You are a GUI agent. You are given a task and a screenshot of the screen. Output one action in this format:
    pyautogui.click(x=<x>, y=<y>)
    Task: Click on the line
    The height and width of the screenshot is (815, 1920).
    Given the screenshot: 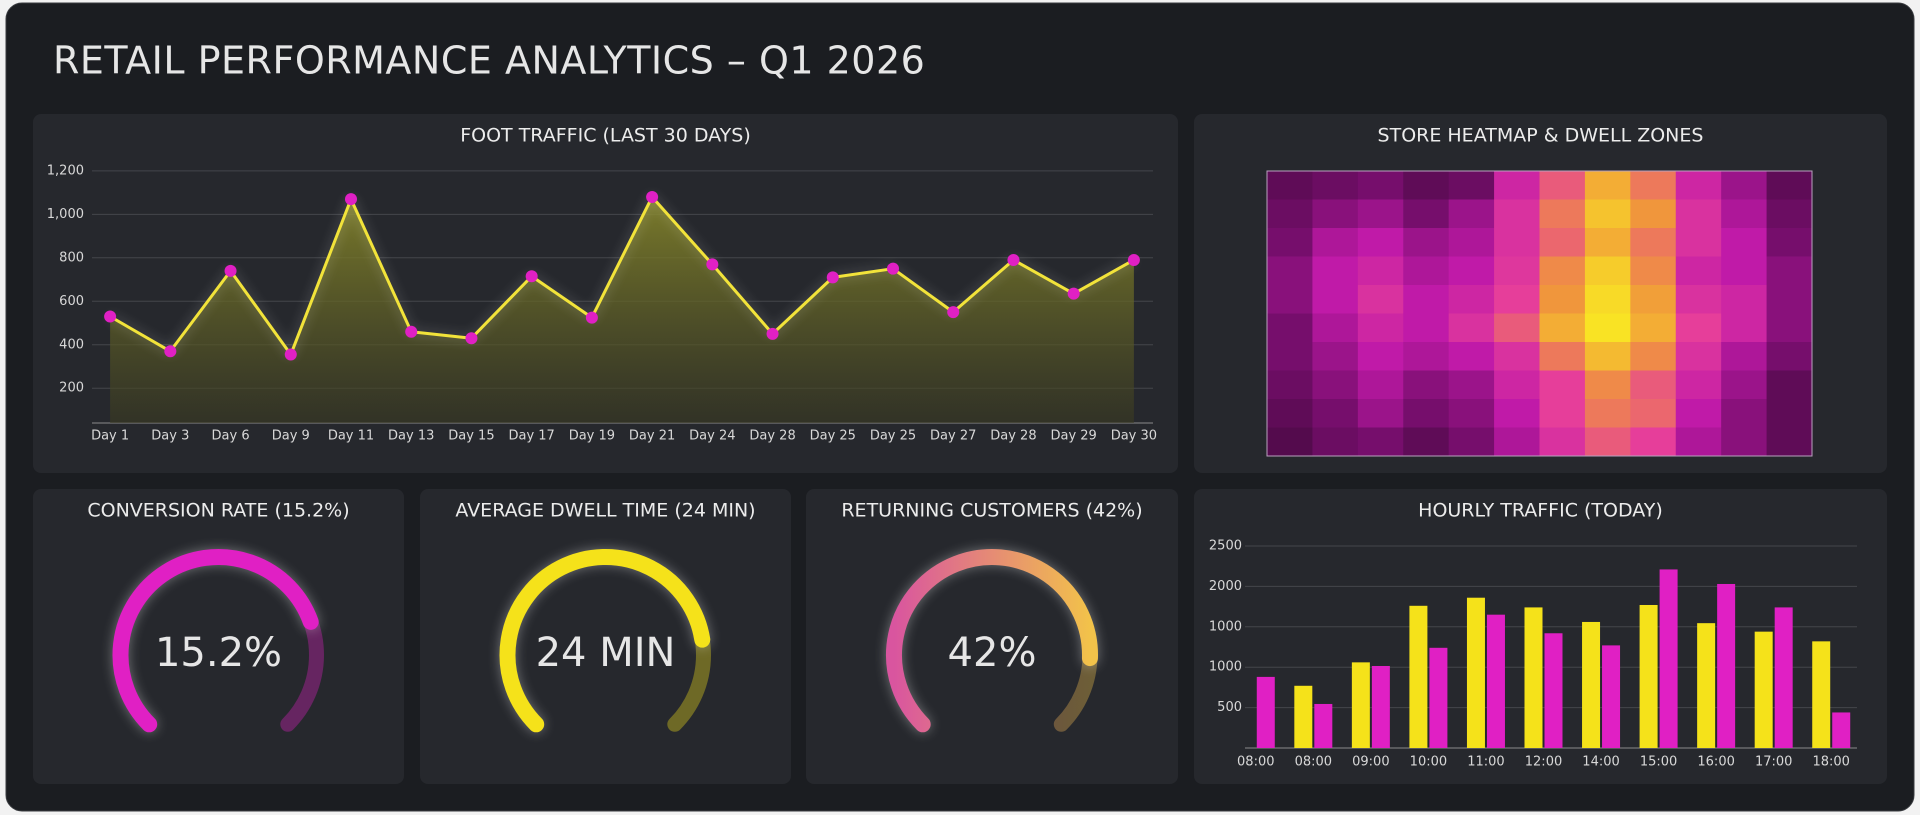 What is the action you would take?
    pyautogui.click(x=622, y=276)
    